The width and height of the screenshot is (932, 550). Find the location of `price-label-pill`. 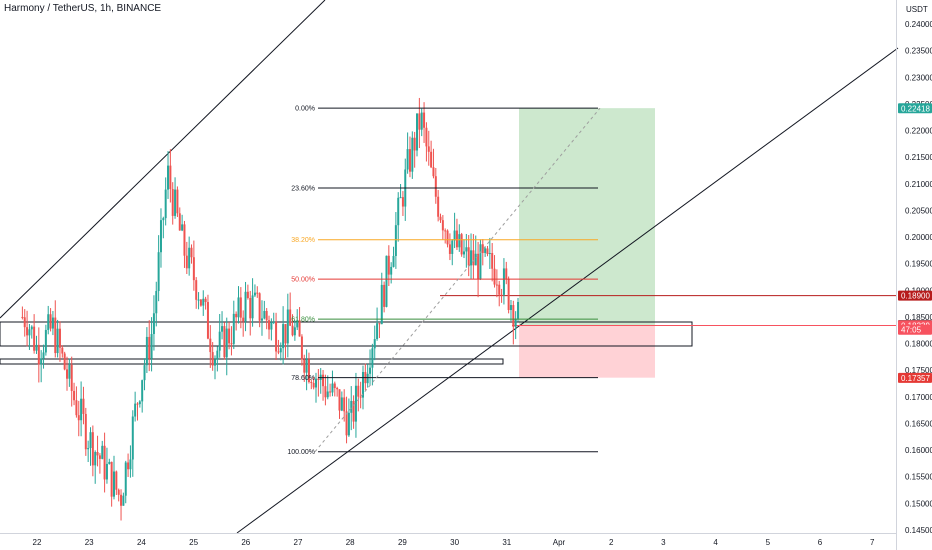

price-label-pill is located at coordinates (915, 377).